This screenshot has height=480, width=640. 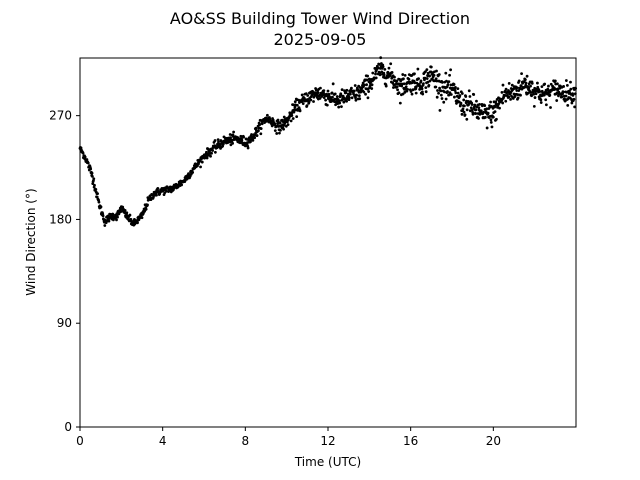 What do you see at coordinates (410, 441) in the screenshot?
I see `x-tick-label: 16` at bounding box center [410, 441].